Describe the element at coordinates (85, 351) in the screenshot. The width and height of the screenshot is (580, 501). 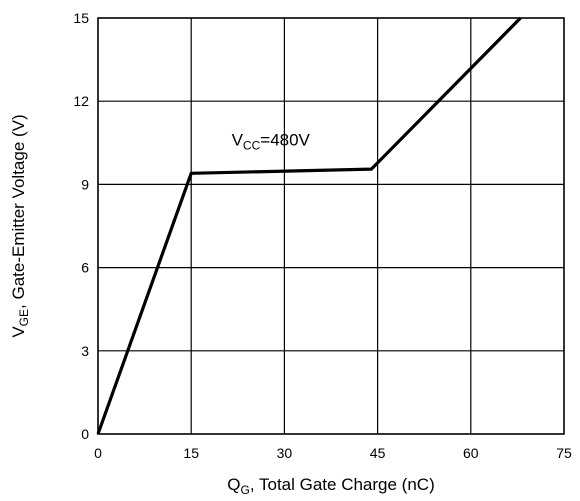
I see `y-tick-label: 3` at that location.